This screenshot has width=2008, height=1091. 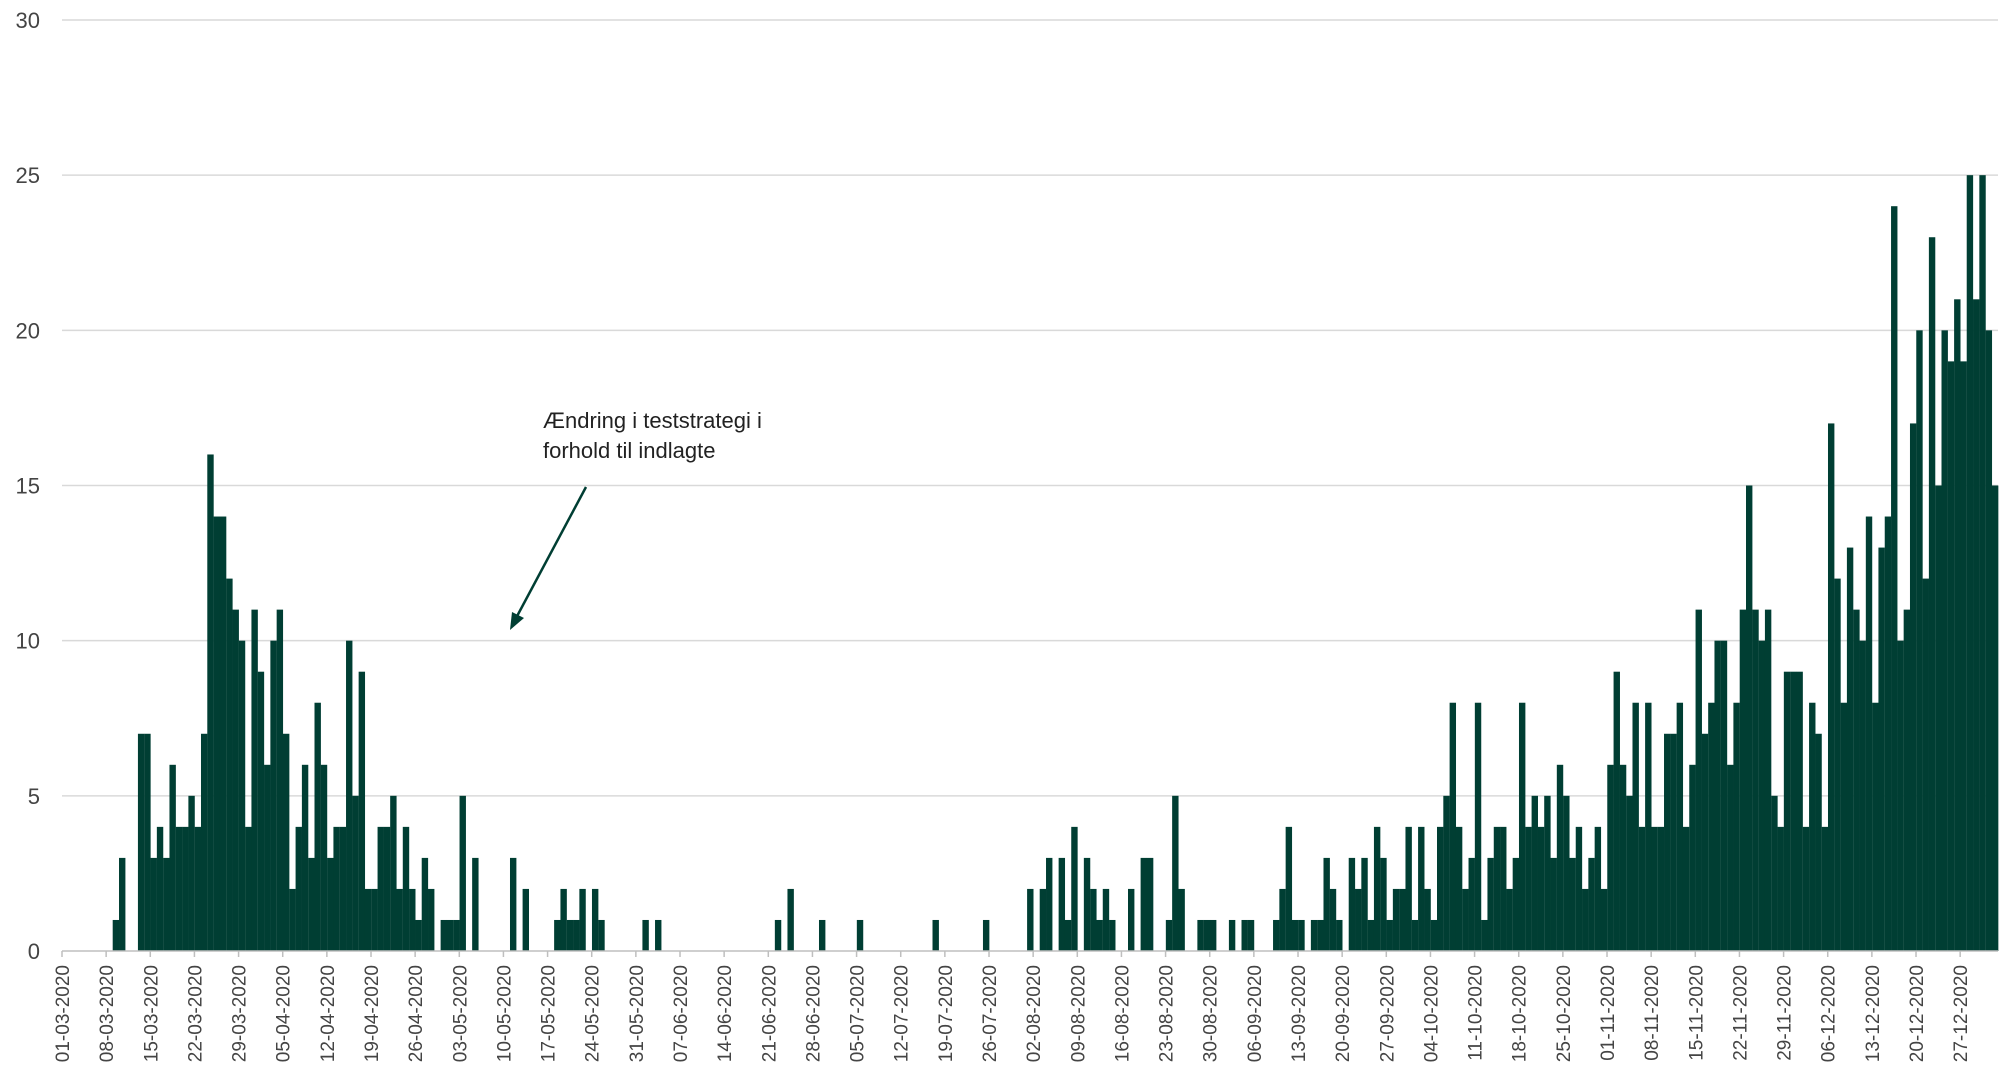 I want to click on annotation-line-2: forhold til indlagte, so click(x=629, y=450).